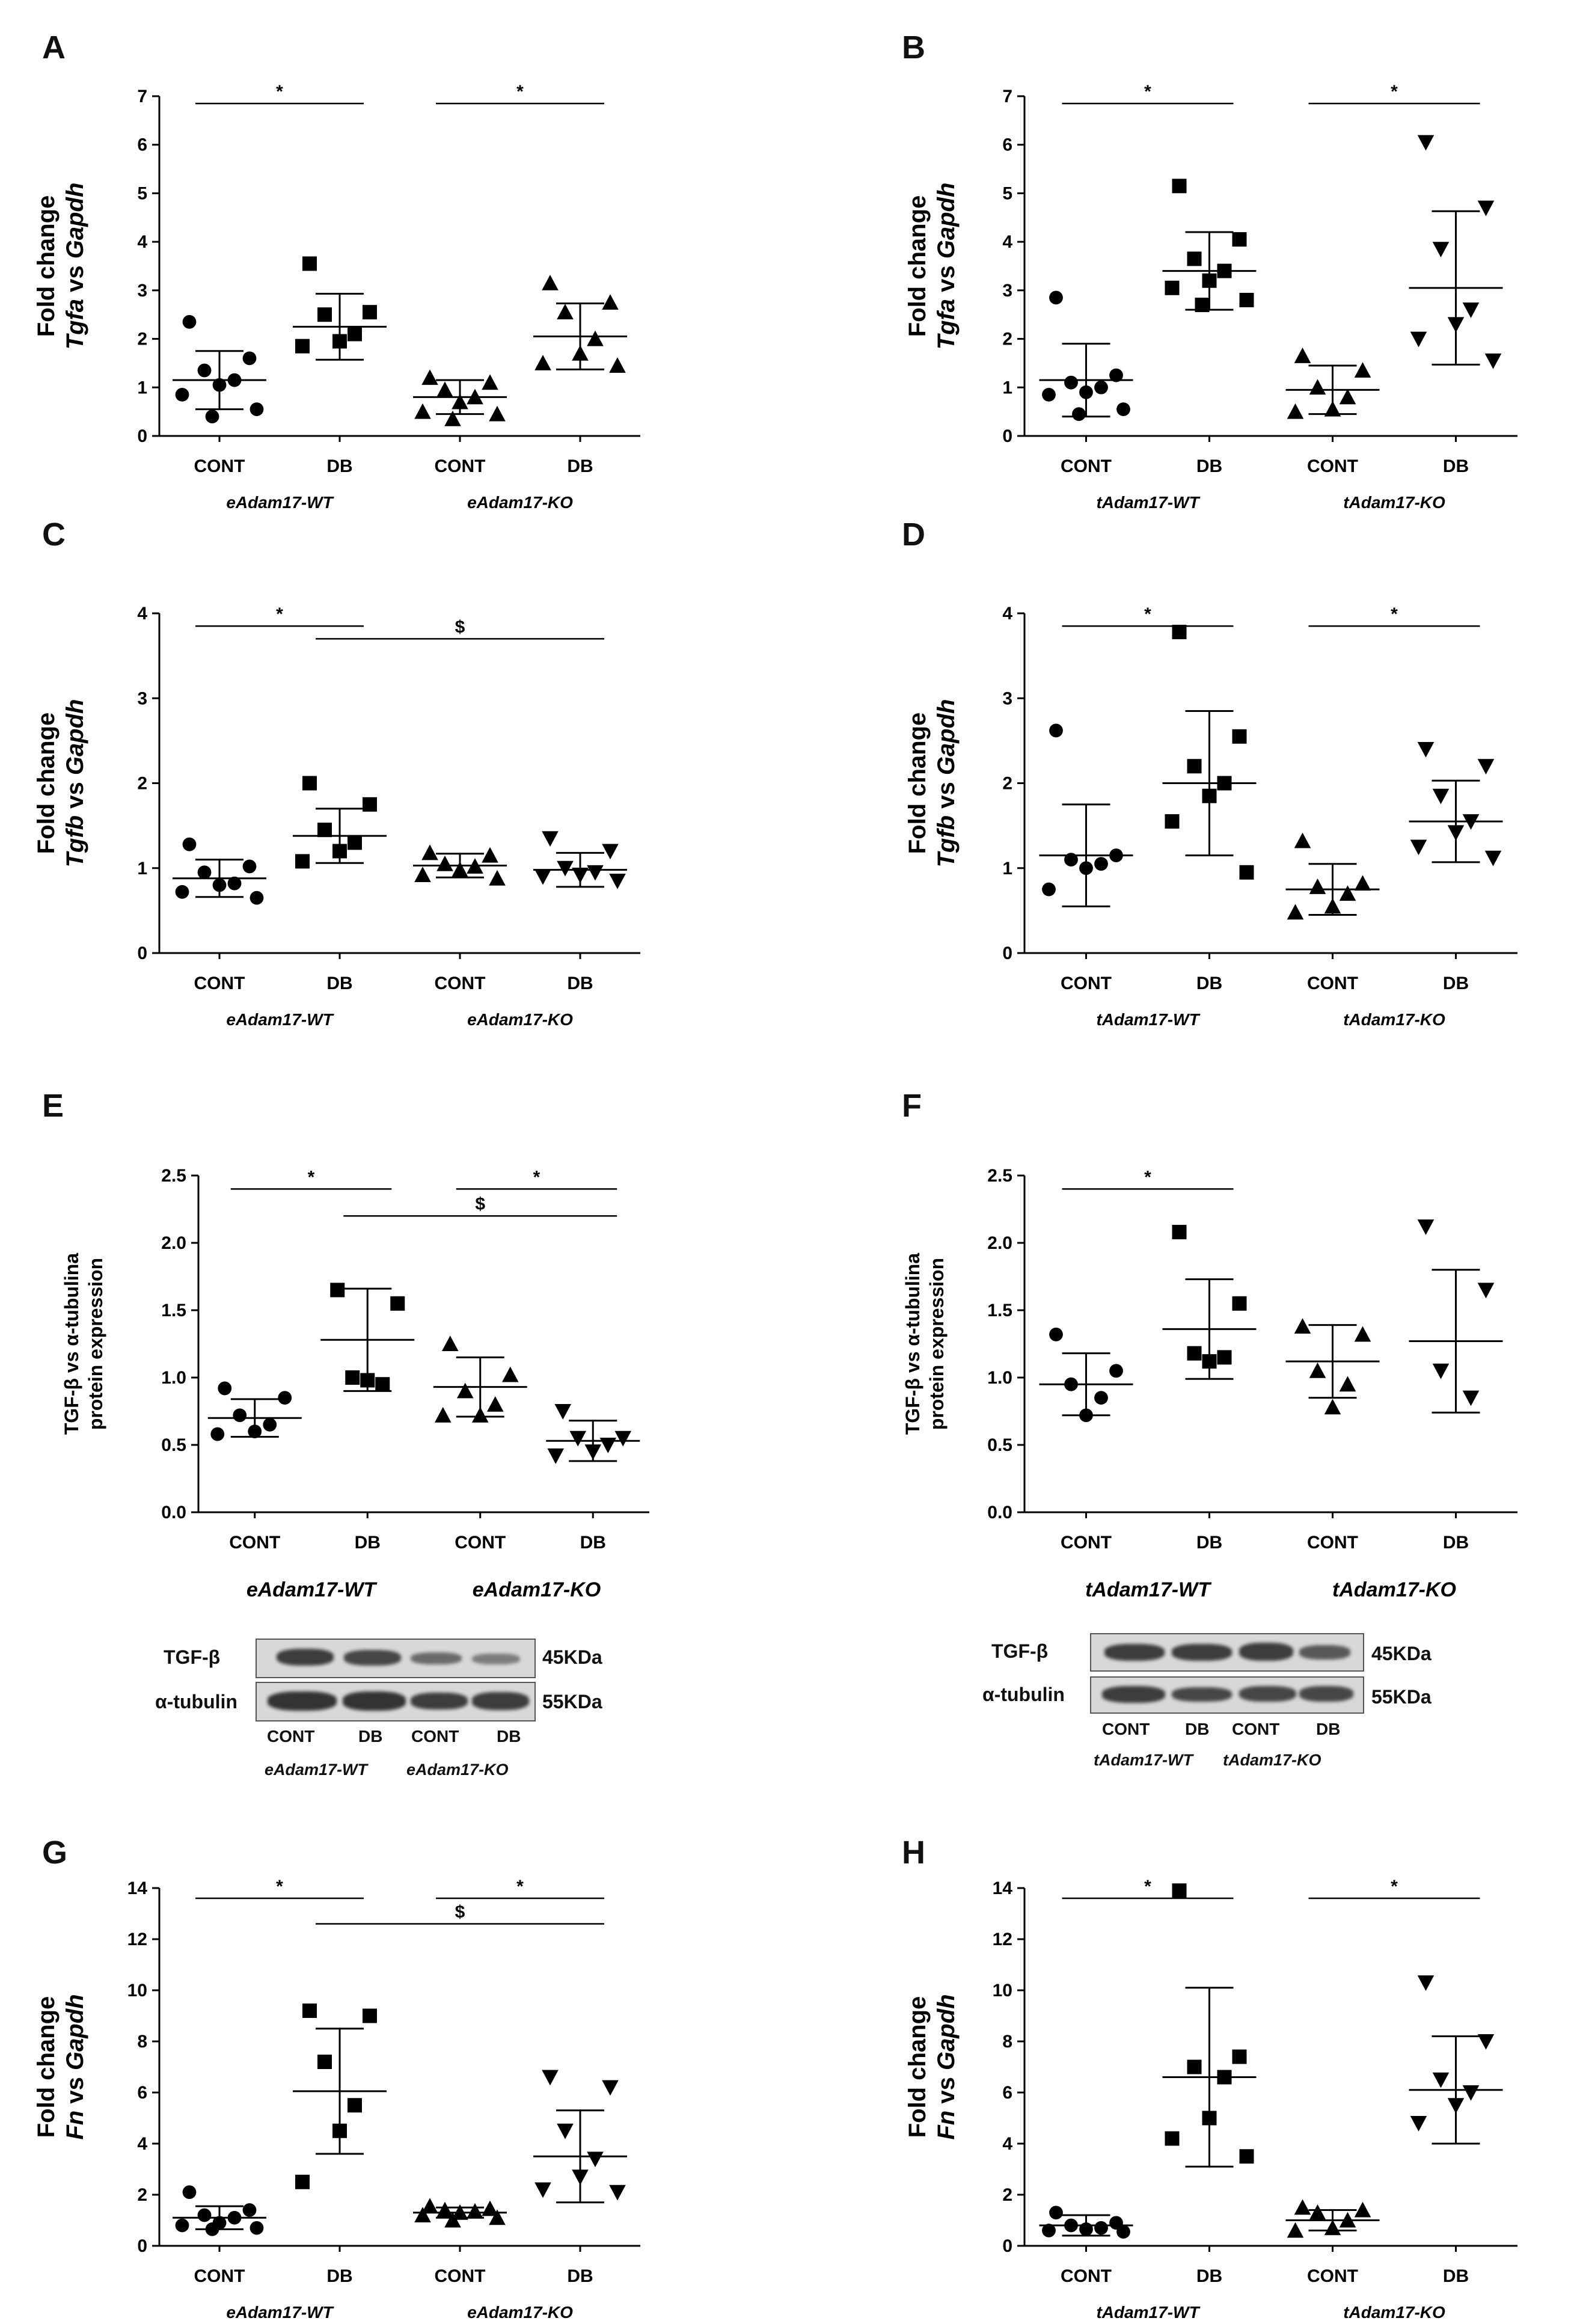 This screenshot has height=2324, width=1574. Describe the element at coordinates (937, 1344) in the screenshot. I see `y-axis-label-line2: protein expression` at that location.